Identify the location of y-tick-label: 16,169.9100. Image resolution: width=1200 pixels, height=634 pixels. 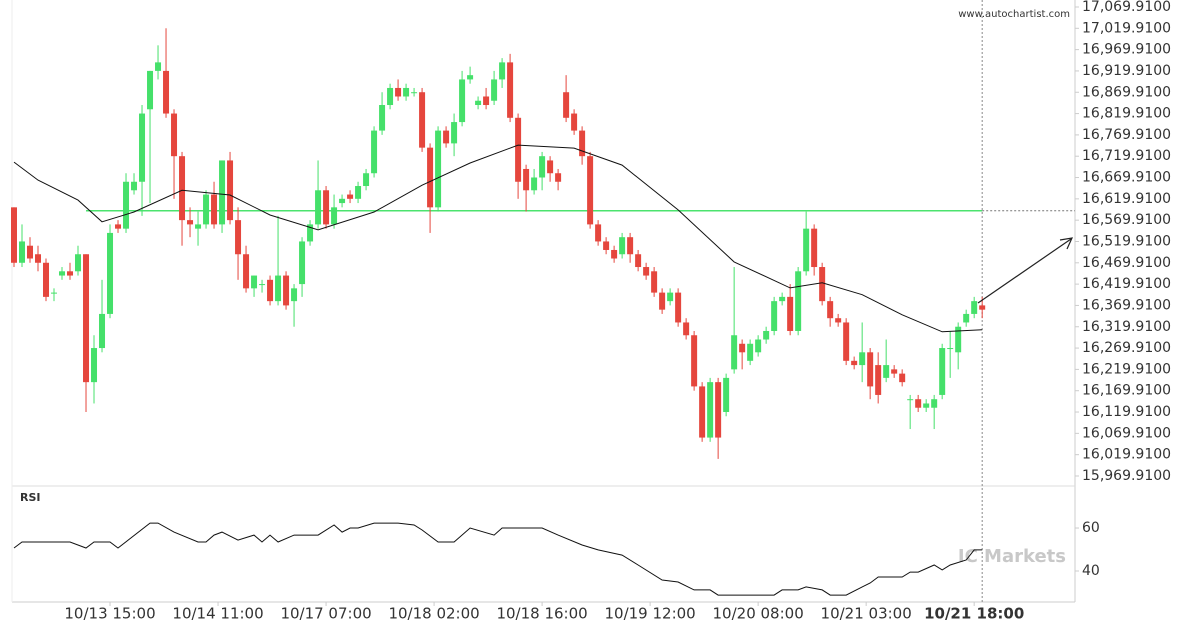
(1126, 391).